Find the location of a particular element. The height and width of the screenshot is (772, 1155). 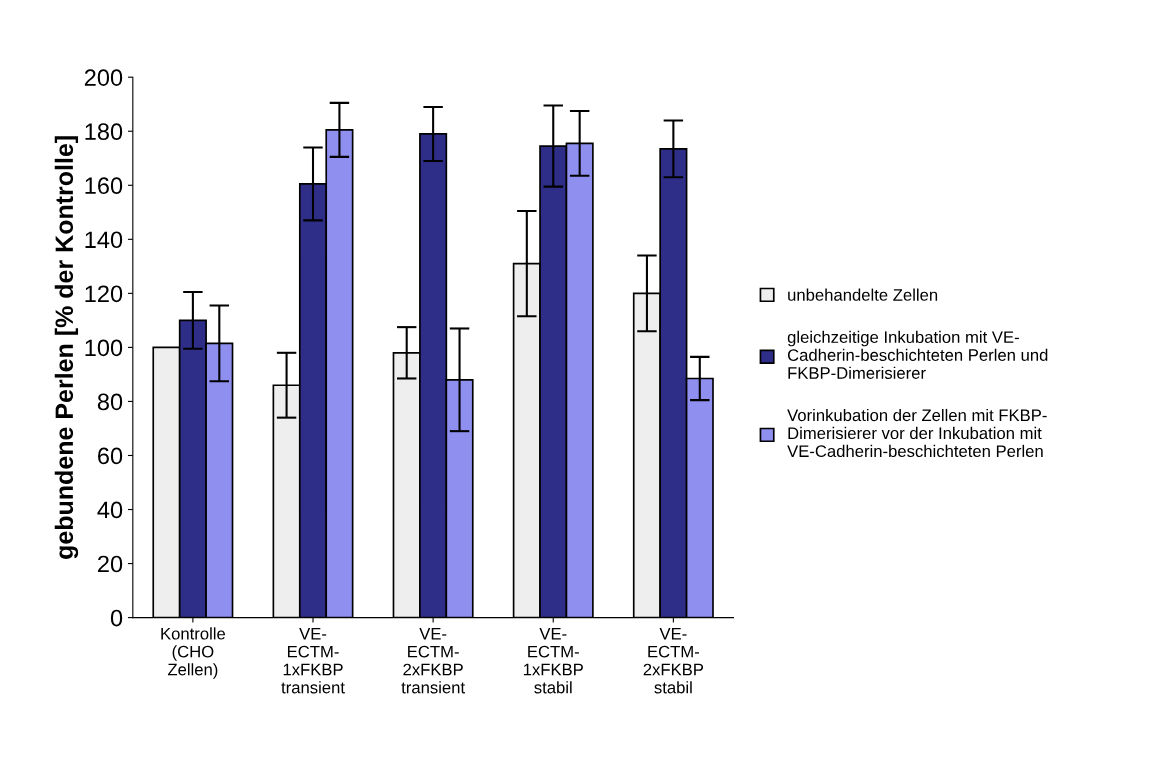

y-tick-label: 60 is located at coordinates (110, 456).